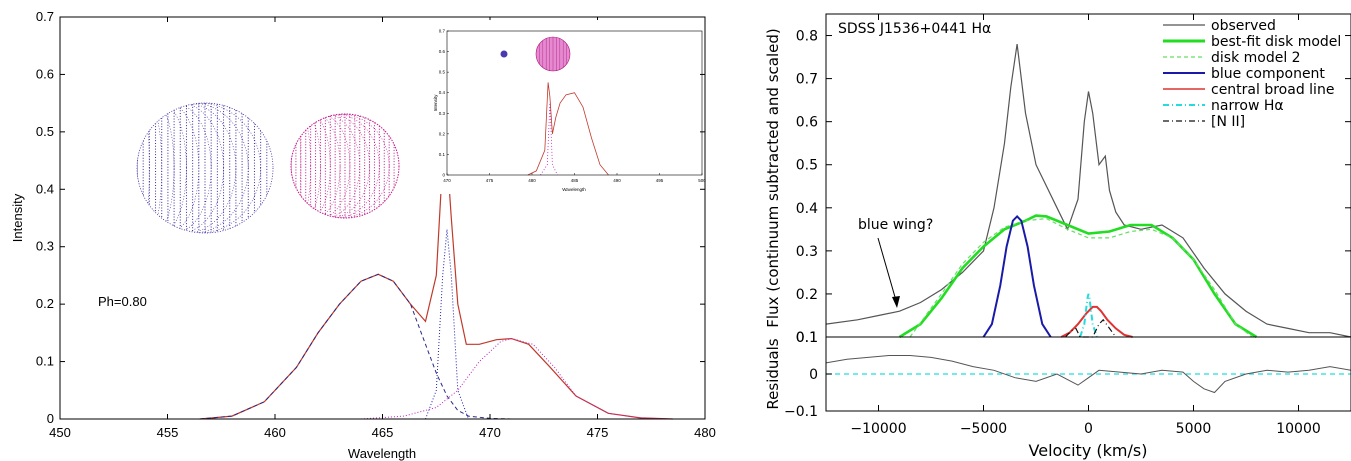  Describe the element at coordinates (807, 209) in the screenshot. I see `right-y-tick-label: 0.4` at that location.